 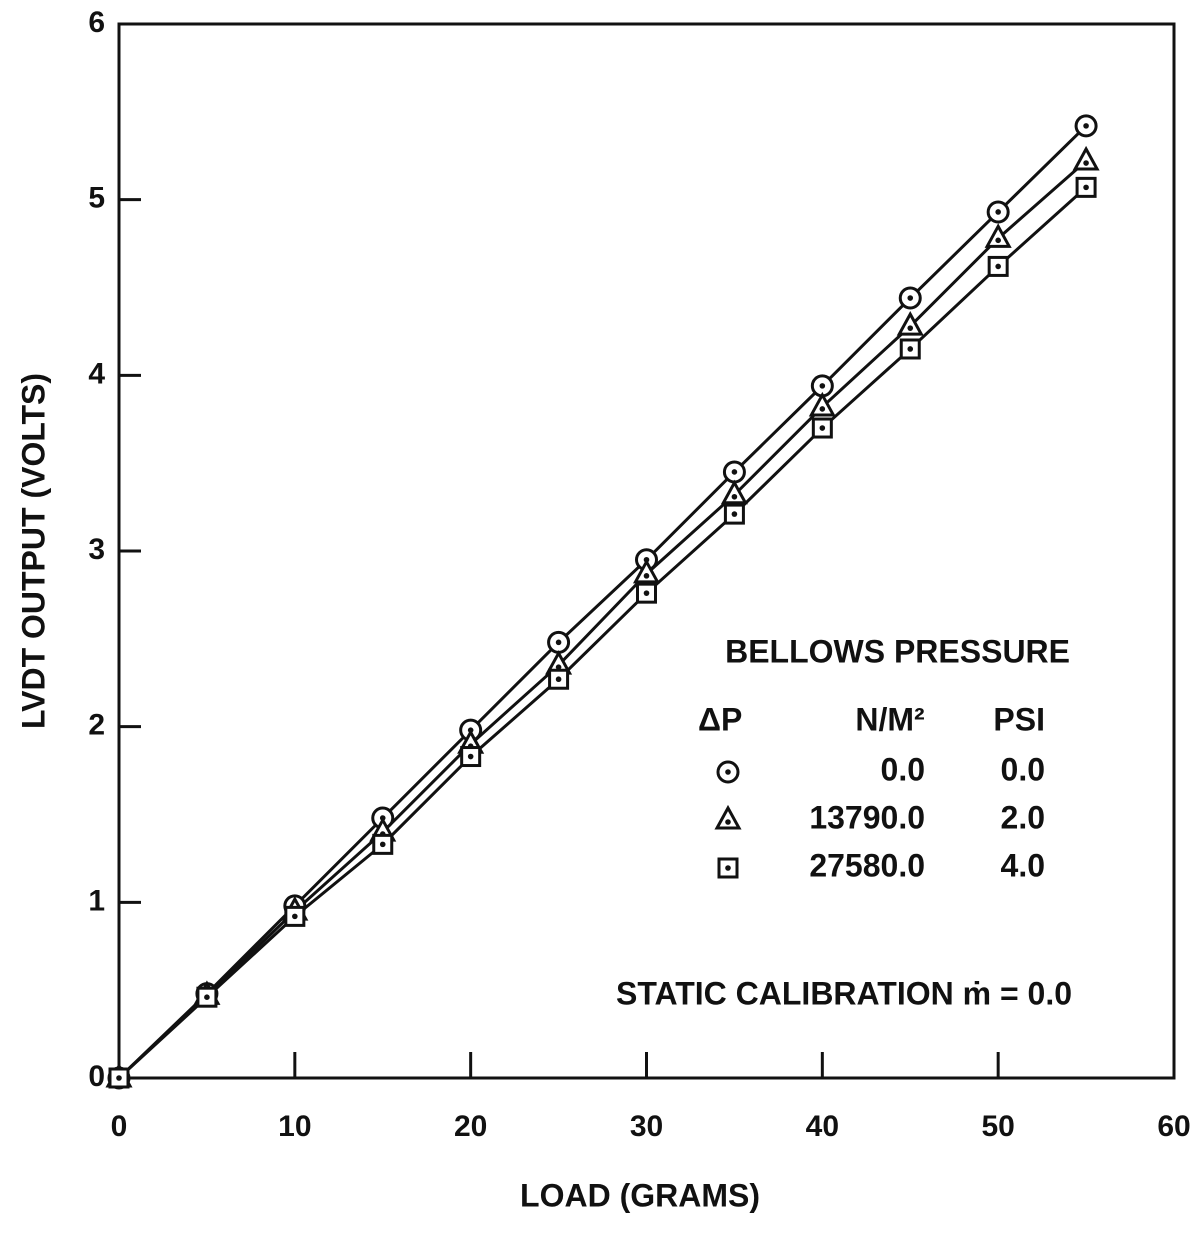 What do you see at coordinates (1023, 769) in the screenshot?
I see `legend-psi: 0.0` at bounding box center [1023, 769].